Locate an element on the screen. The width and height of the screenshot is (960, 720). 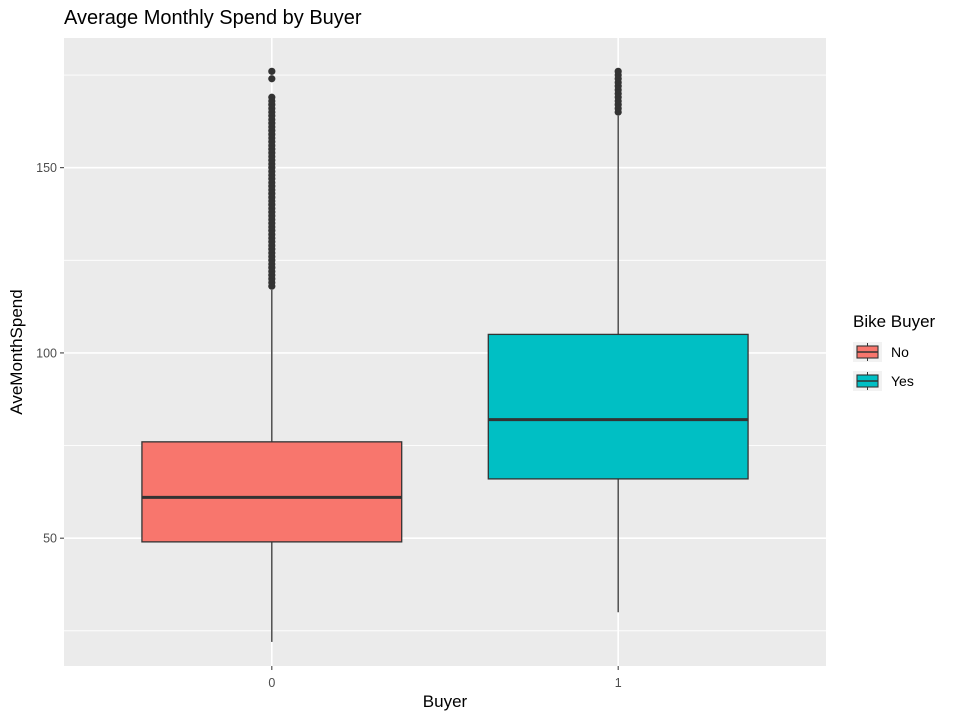
y-tick-label: 100 is located at coordinates (46, 353).